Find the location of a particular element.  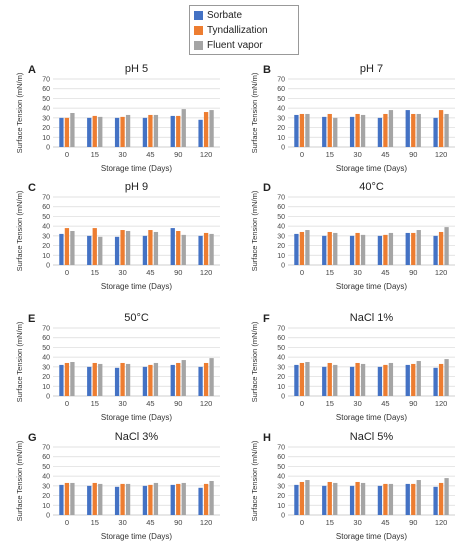

y-axis-title-c: Surface Tension (mN/m) is located at coordinates (19, 230).